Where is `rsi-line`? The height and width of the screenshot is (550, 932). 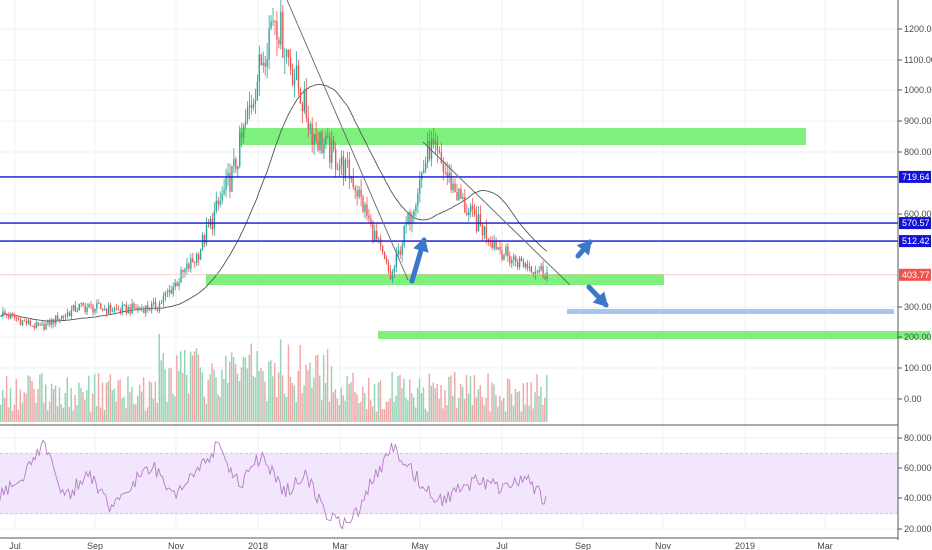 rsi-line is located at coordinates (273, 484).